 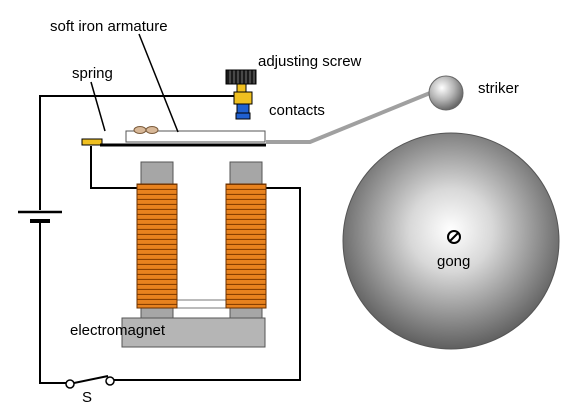 I want to click on label-gong: gong, so click(x=453, y=261).